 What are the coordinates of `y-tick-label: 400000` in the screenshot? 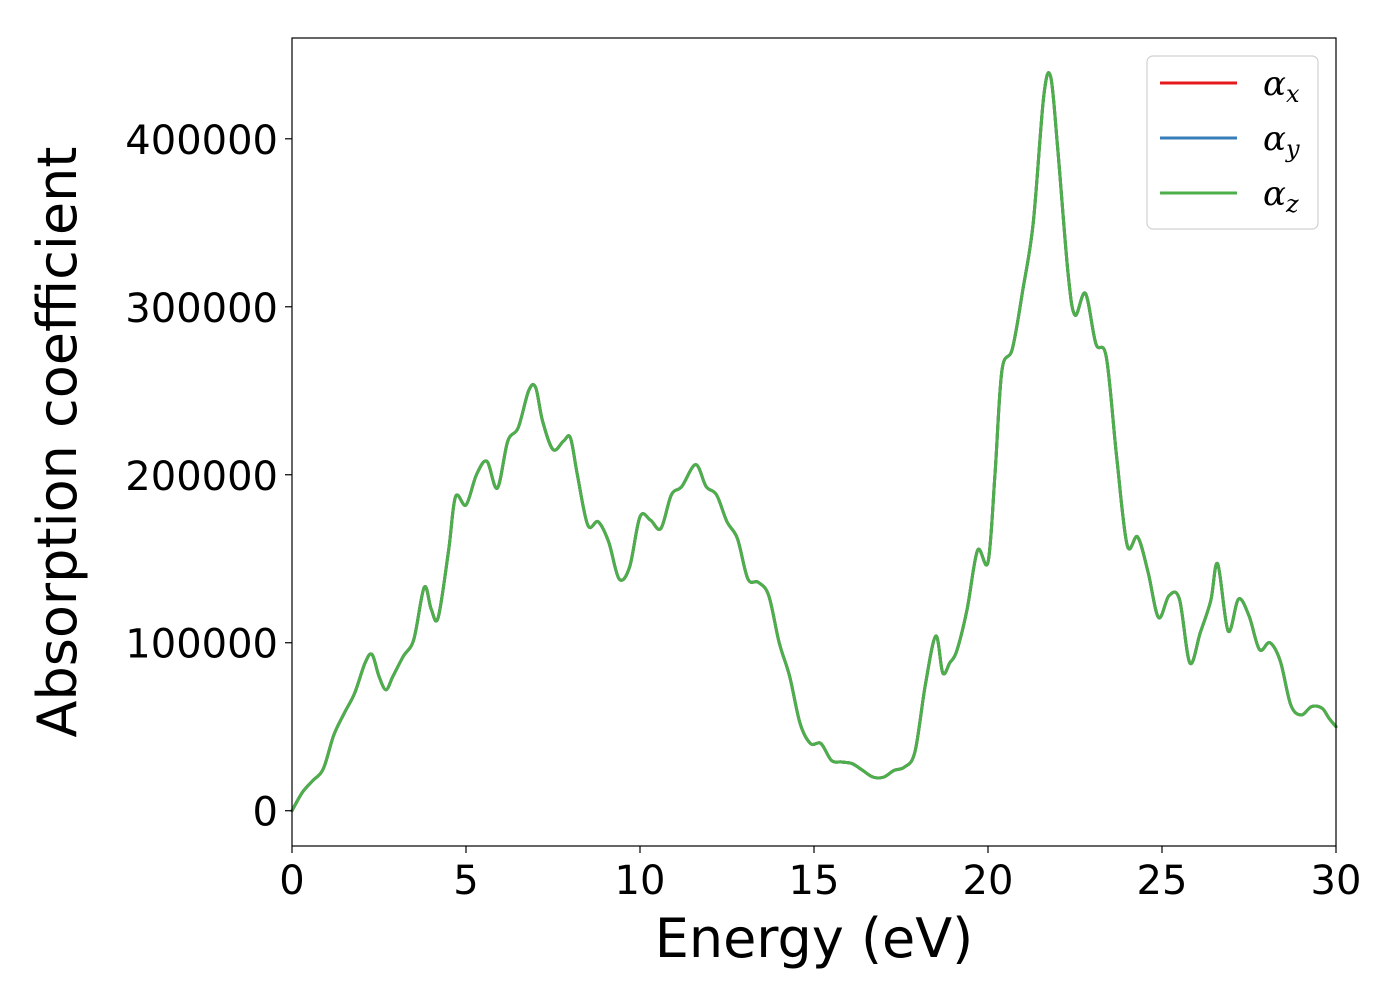 It's located at (201, 141).